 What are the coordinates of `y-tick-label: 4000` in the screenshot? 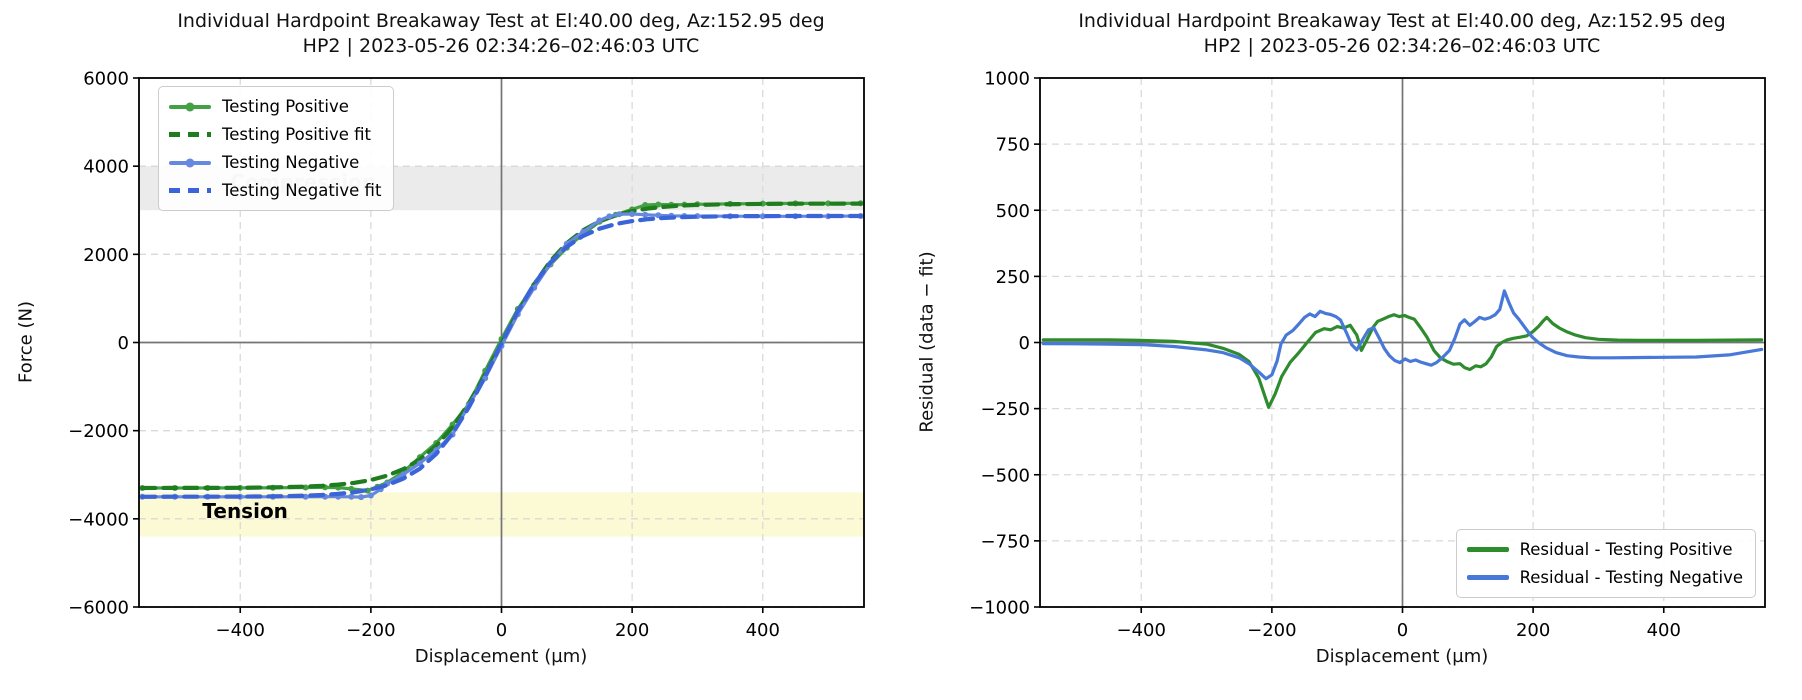 It's located at (106, 167).